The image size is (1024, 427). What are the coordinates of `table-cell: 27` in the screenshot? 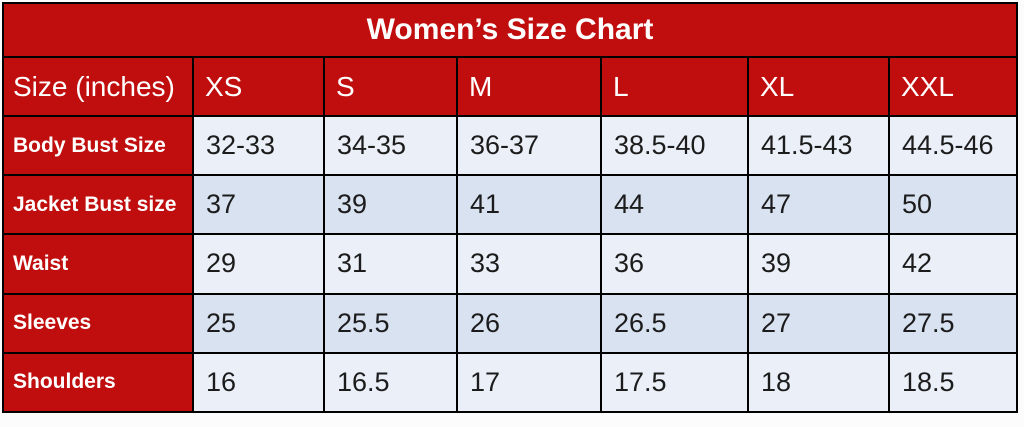 It's located at (818, 323).